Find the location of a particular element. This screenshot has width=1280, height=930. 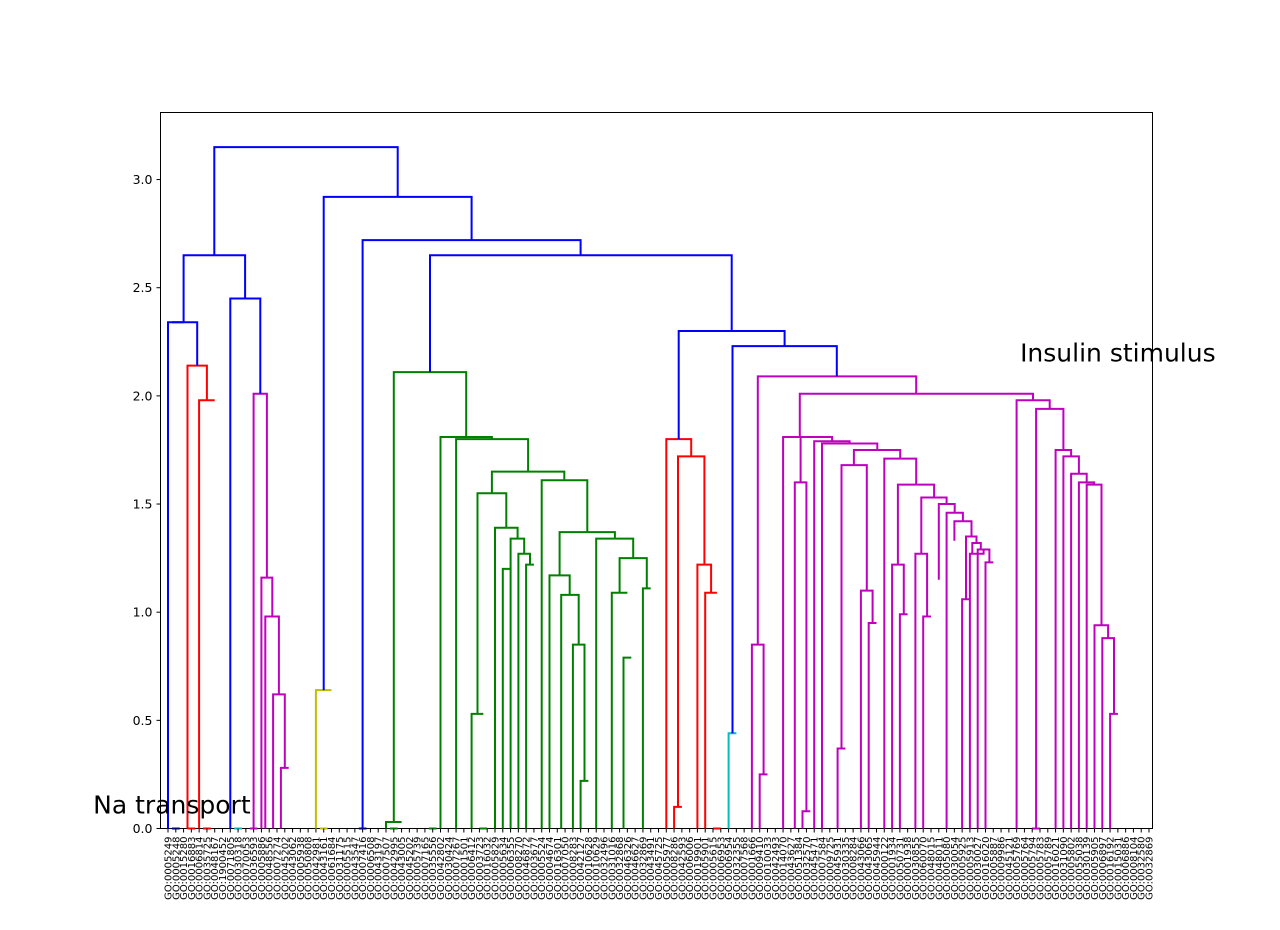

x-tick-label: GO:0007274 is located at coordinates (278, 868).